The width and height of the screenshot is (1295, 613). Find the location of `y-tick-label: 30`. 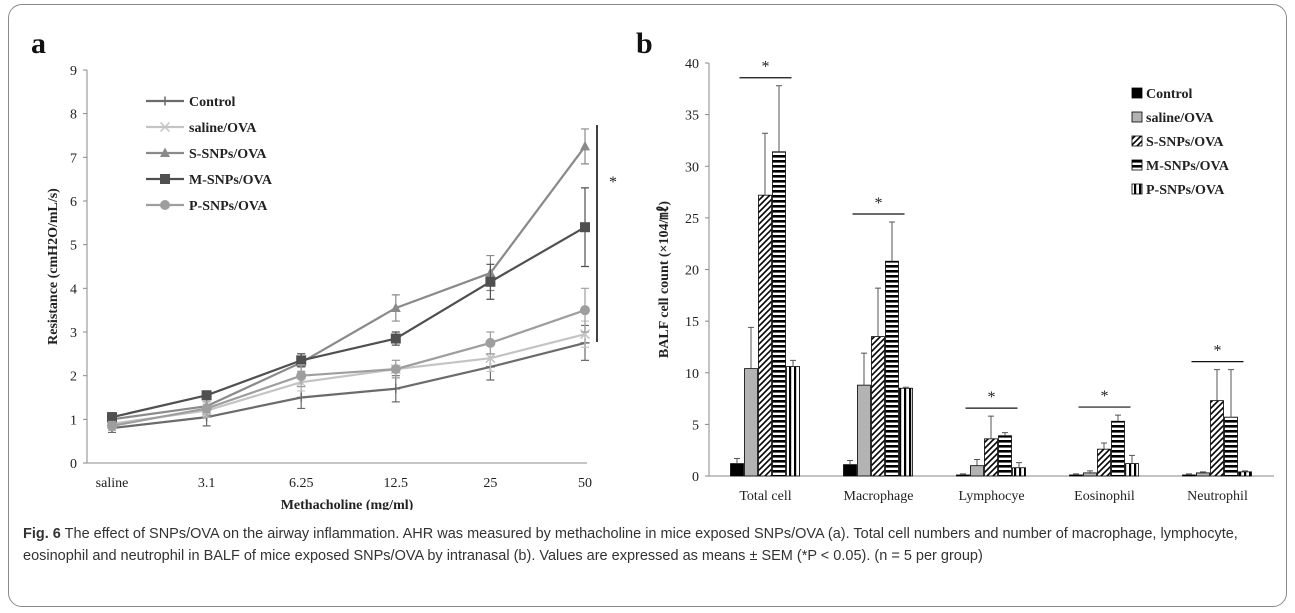

y-tick-label: 30 is located at coordinates (692, 167).